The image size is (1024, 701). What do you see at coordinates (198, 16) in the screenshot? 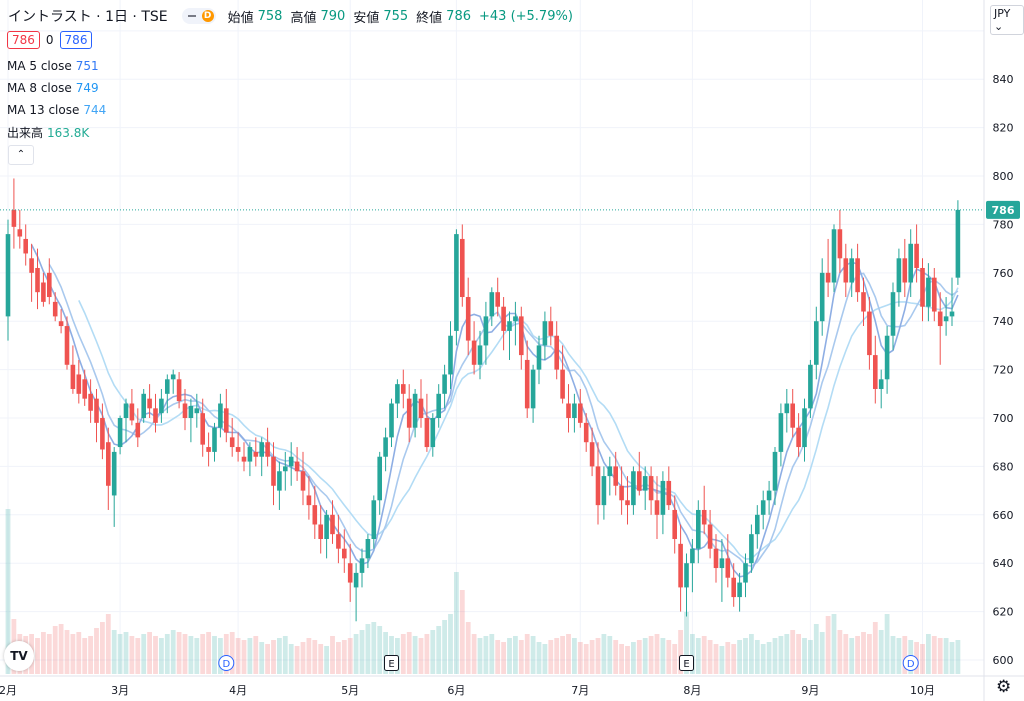
I see `delay-toggle: D` at bounding box center [198, 16].